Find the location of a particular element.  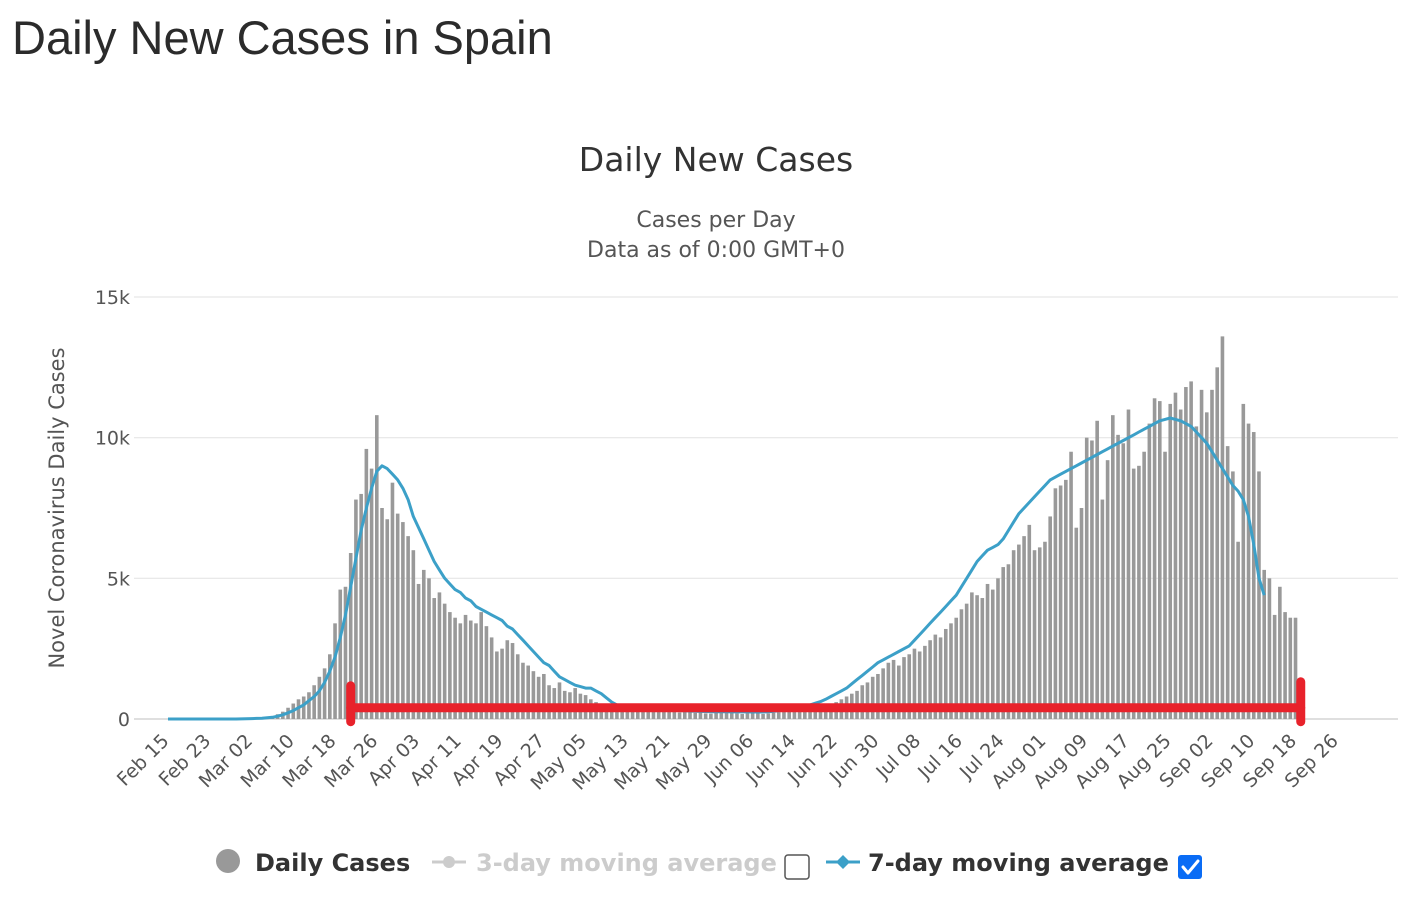

y-tick-label: 5k is located at coordinates (118, 579).